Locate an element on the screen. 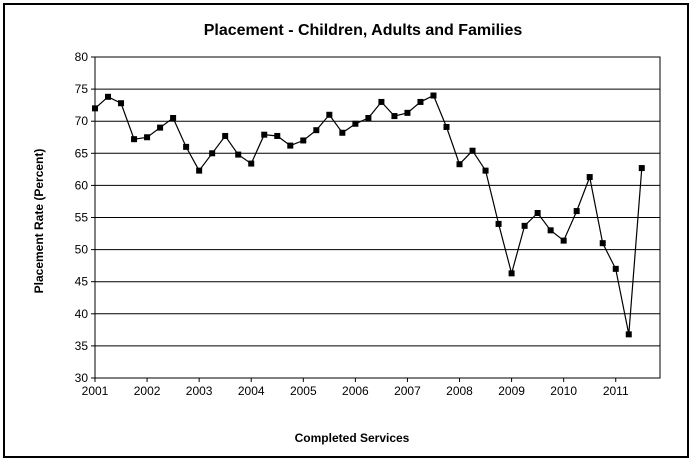 This screenshot has height=465, width=696. x-tick-label: 2011 is located at coordinates (616, 391).